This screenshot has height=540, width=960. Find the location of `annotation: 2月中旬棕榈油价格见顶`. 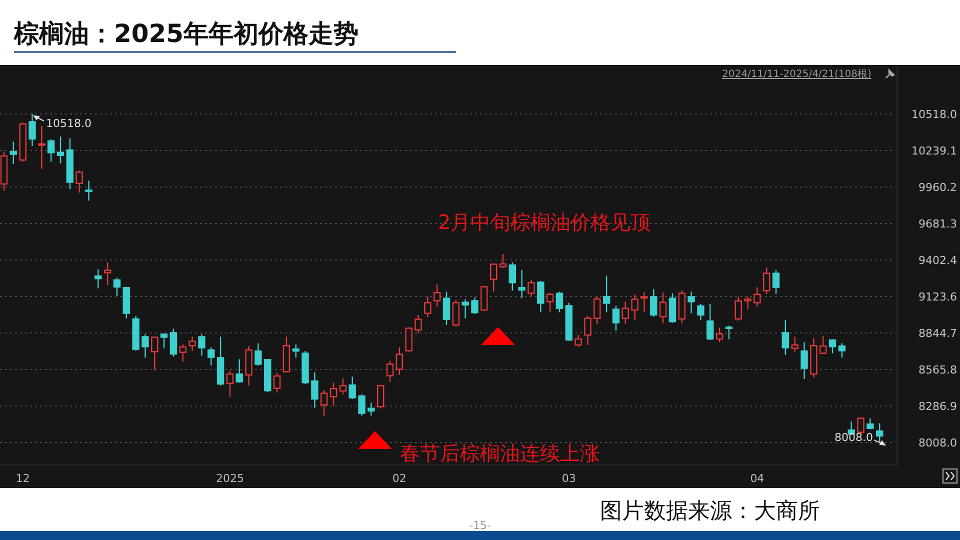

annotation: 2月中旬棕榈油价格见顶 is located at coordinates (544, 222).